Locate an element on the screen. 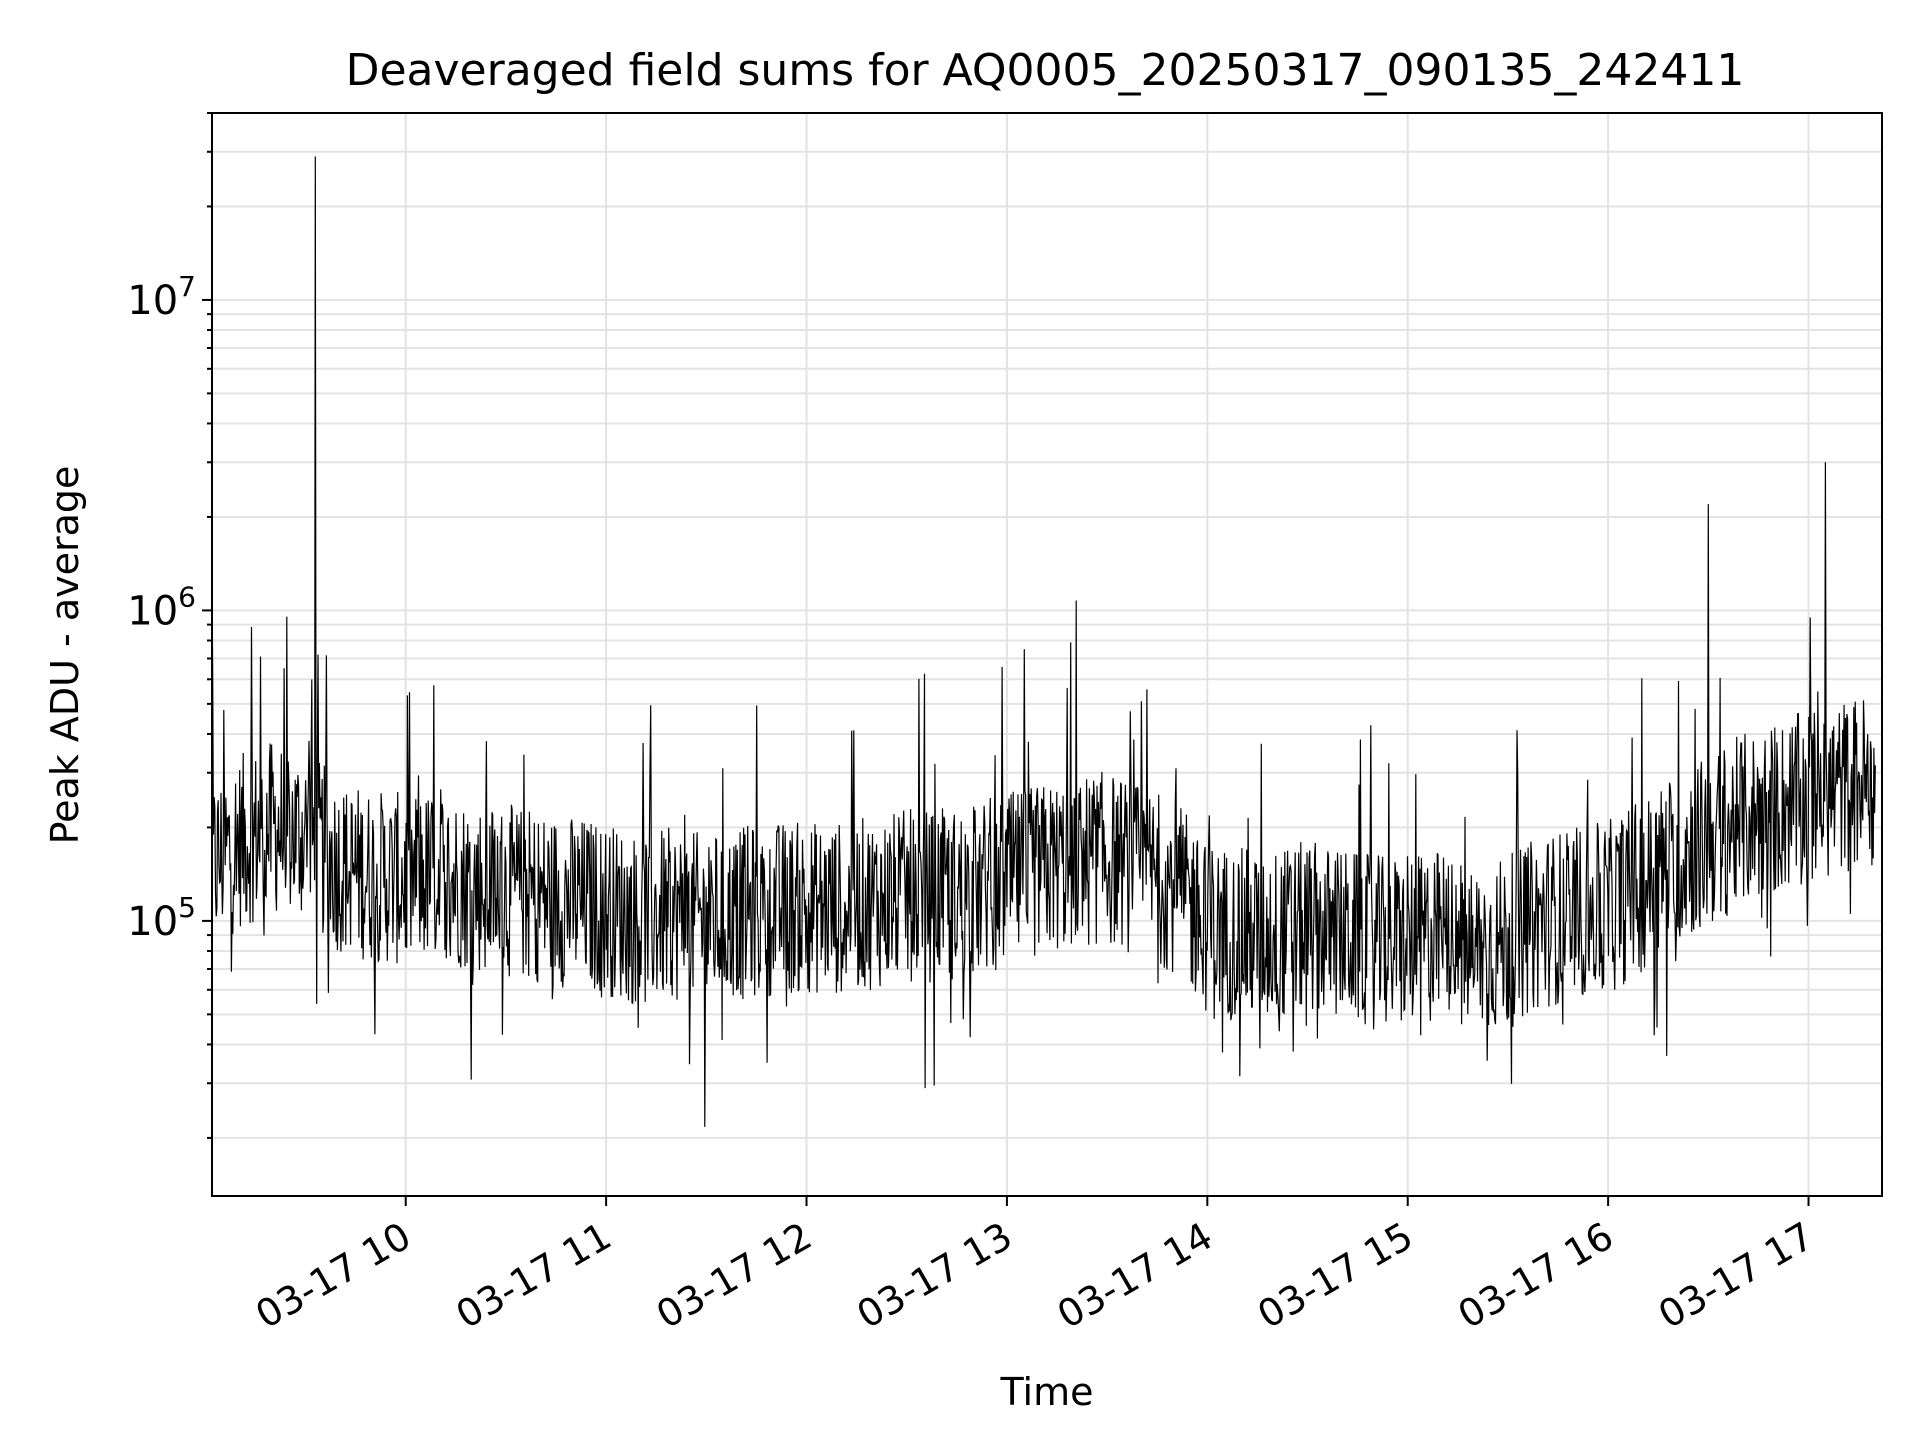  y-tick-label: 10⁷ is located at coordinates (161, 297).